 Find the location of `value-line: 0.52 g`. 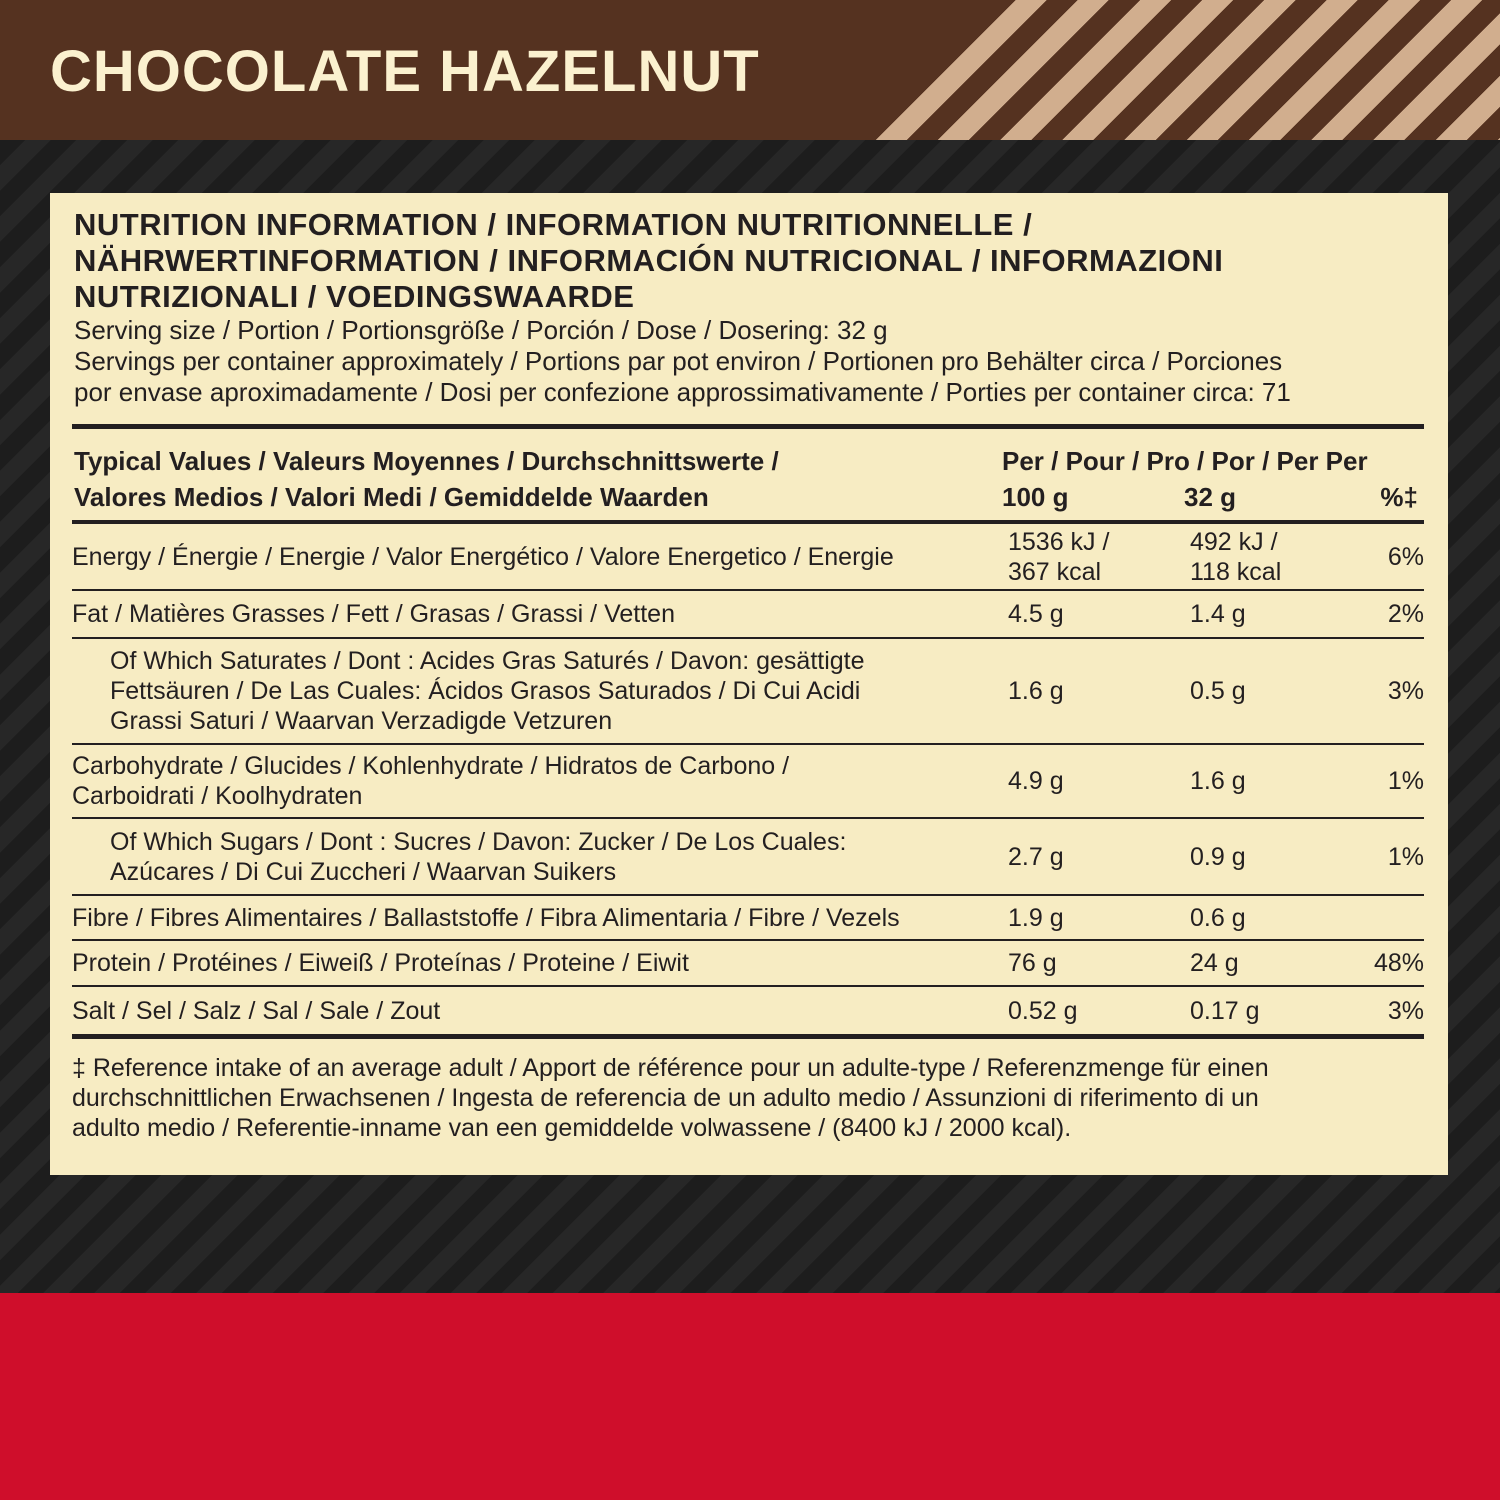

value-line: 0.52 g is located at coordinates (1043, 1010).